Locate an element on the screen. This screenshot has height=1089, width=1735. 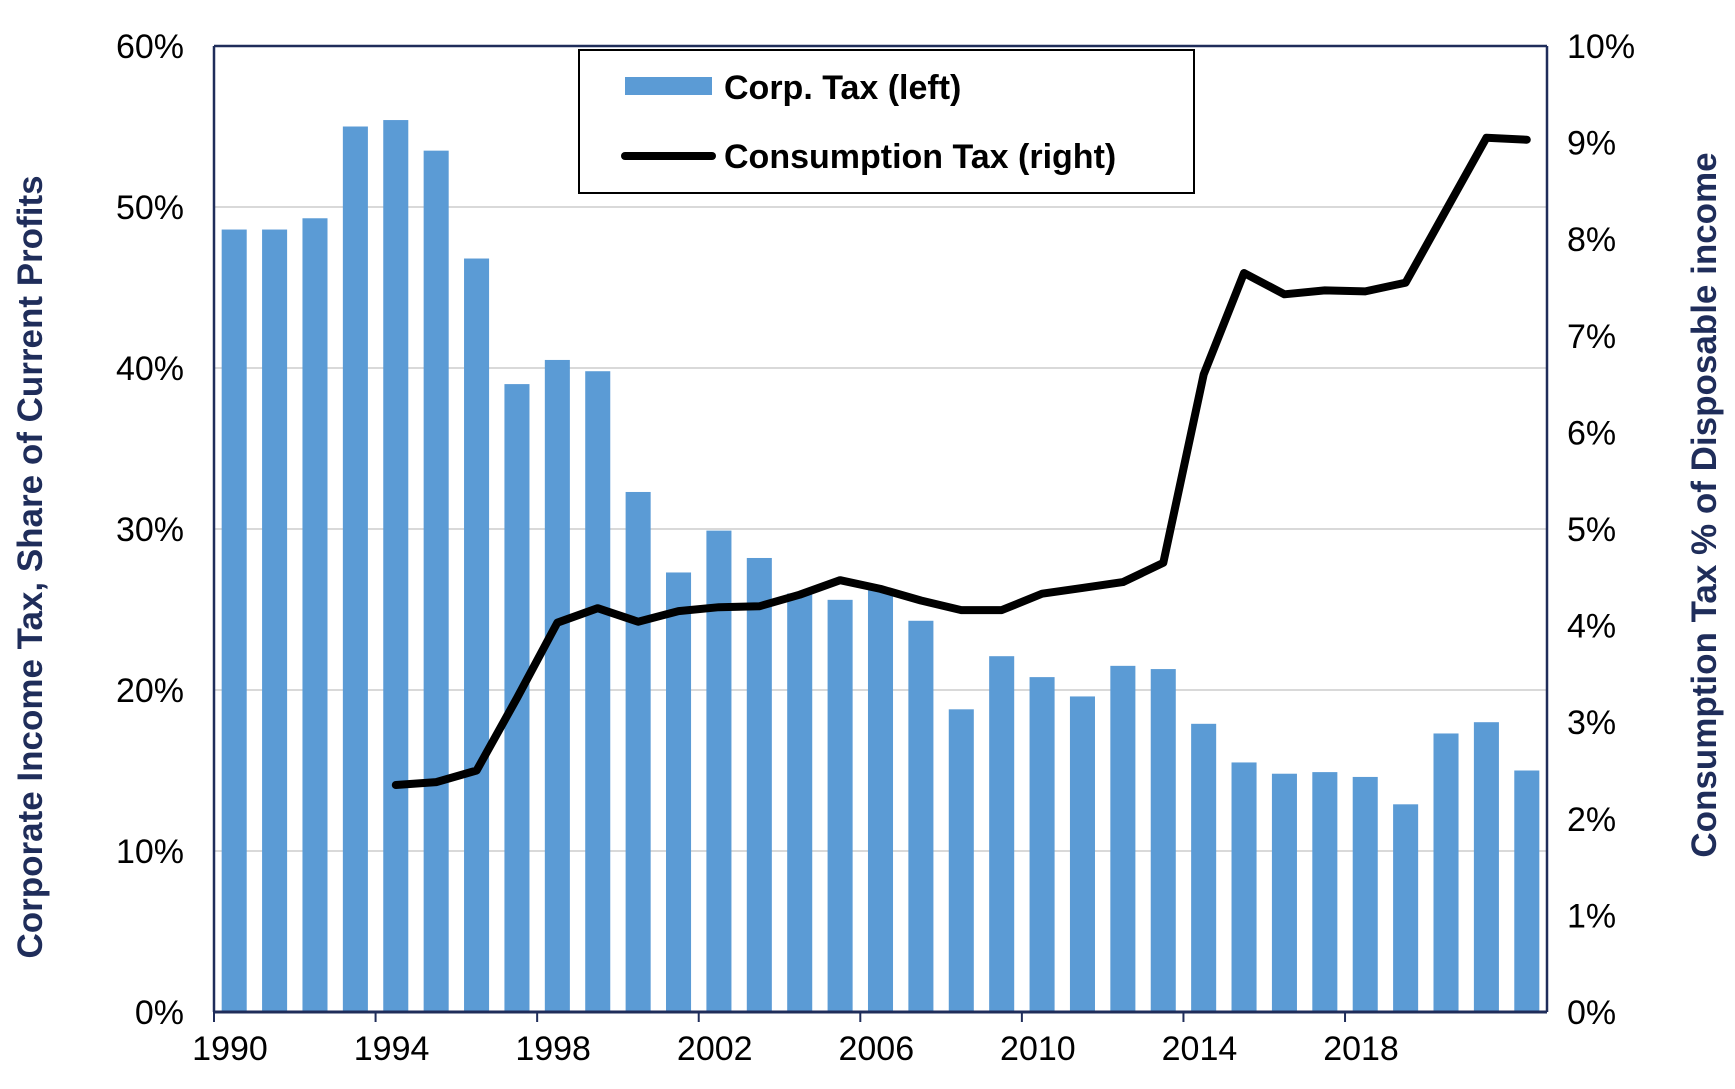
legend-box is located at coordinates (886, 121).